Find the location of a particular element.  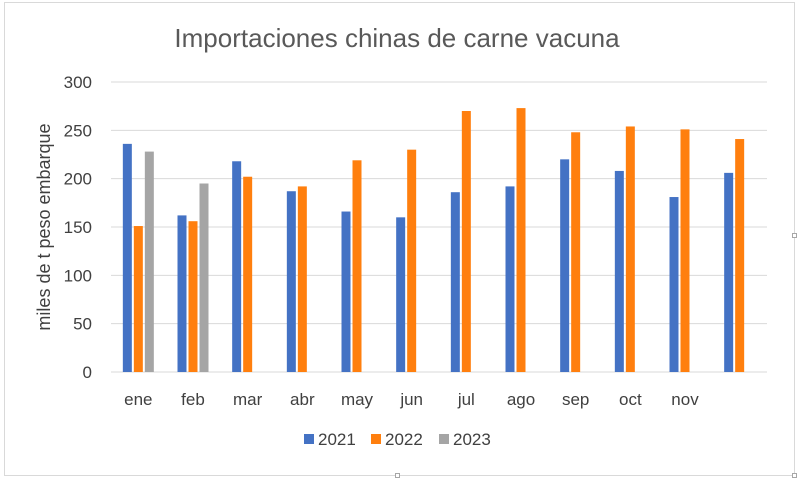

bar-2022-oct is located at coordinates (630, 249).